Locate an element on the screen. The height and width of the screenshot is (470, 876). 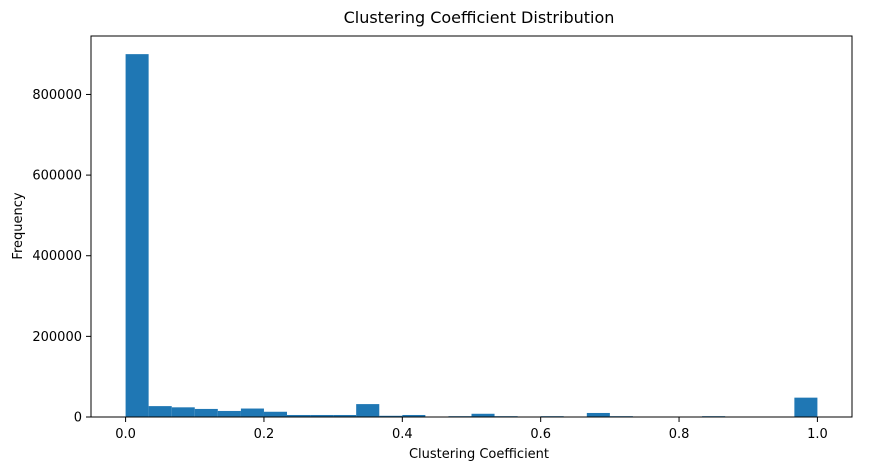
x-tick-label: 0.8 is located at coordinates (679, 434).